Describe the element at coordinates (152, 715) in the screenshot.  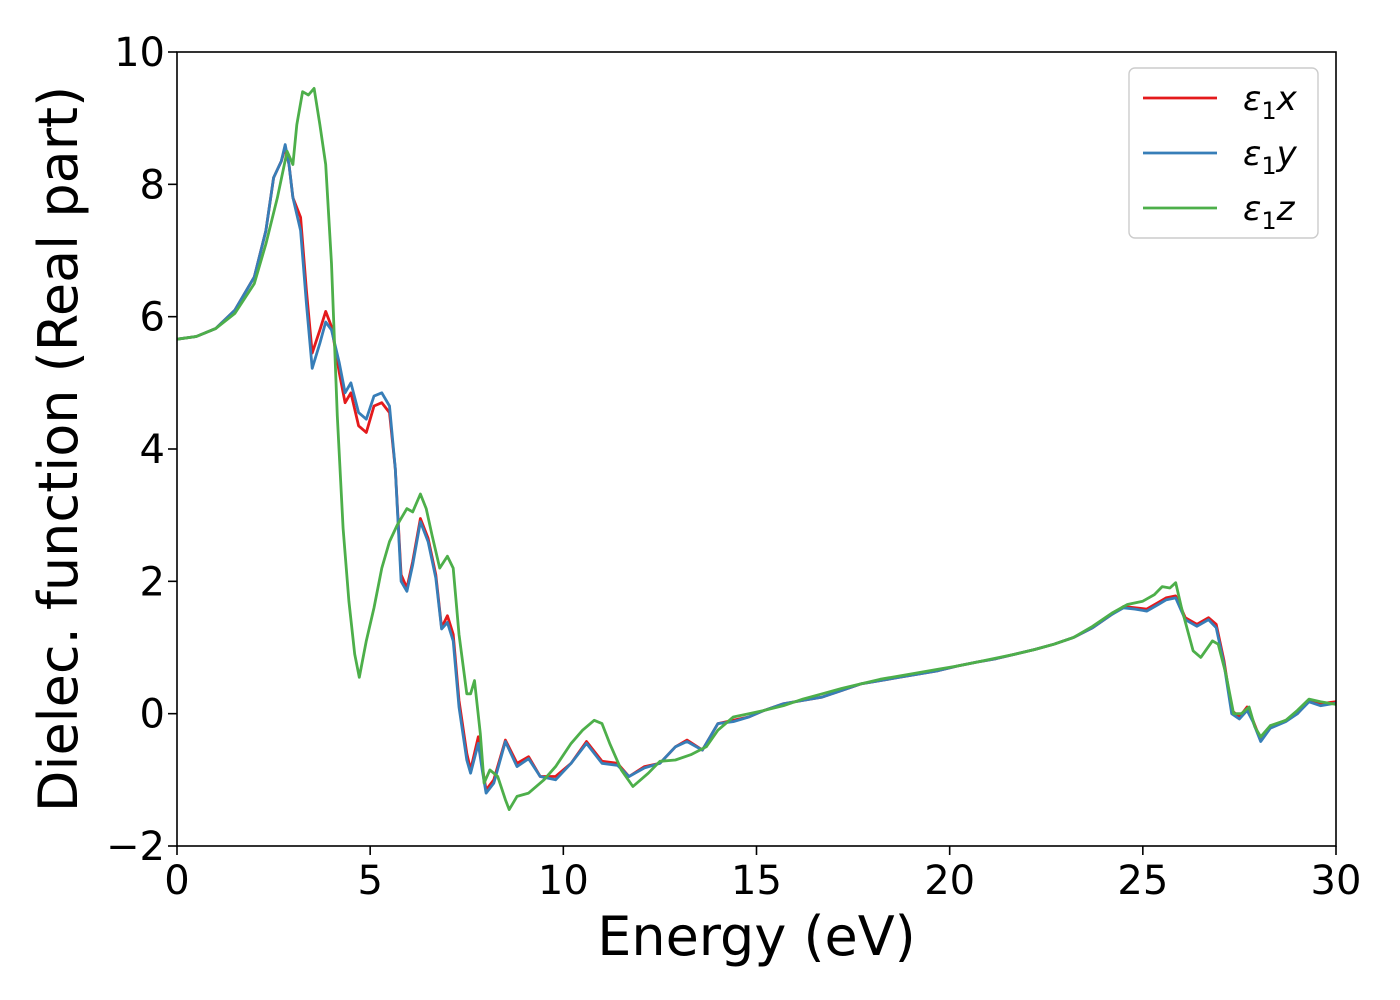
I see `y-tick-label: 0` at that location.